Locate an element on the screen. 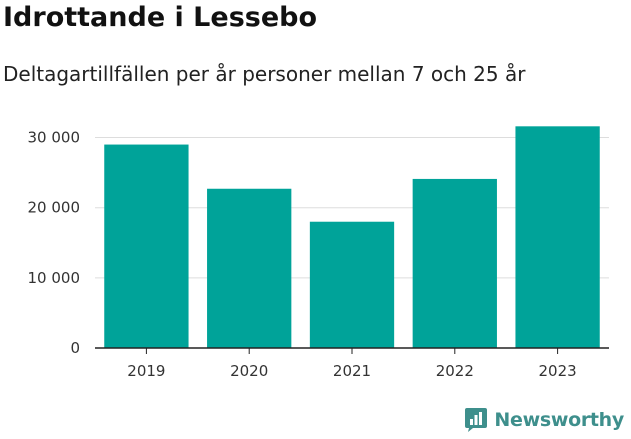 This screenshot has height=439, width=631. bar-2023 is located at coordinates (557, 237).